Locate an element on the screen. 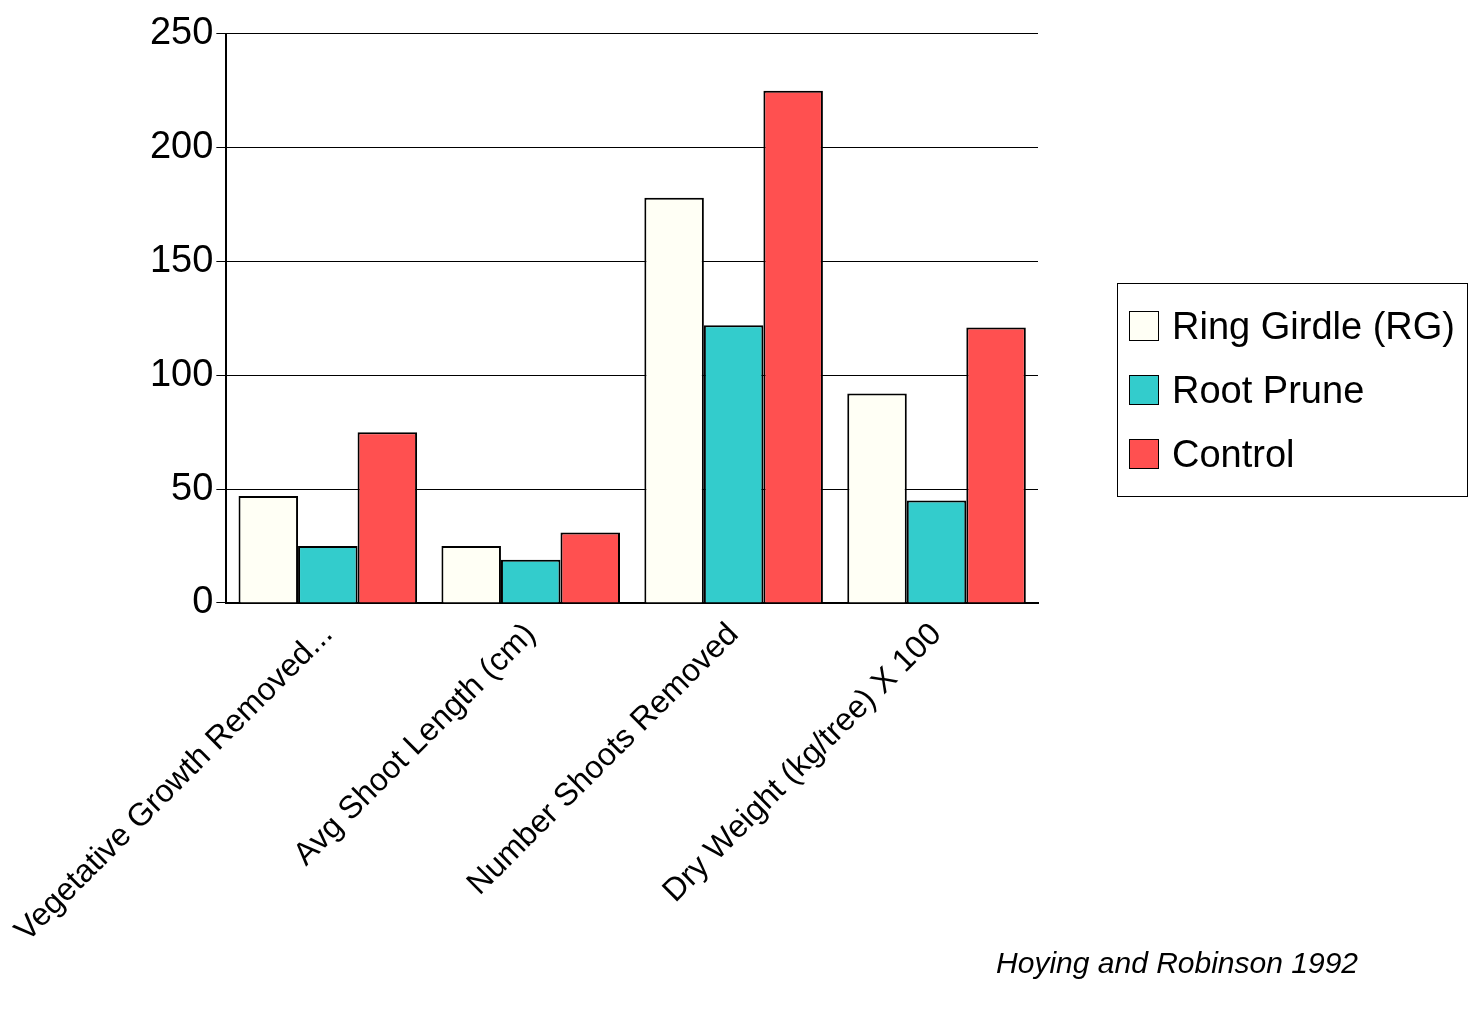 This screenshot has height=1023, width=1476. legend-label: Root Prune is located at coordinates (1268, 390).